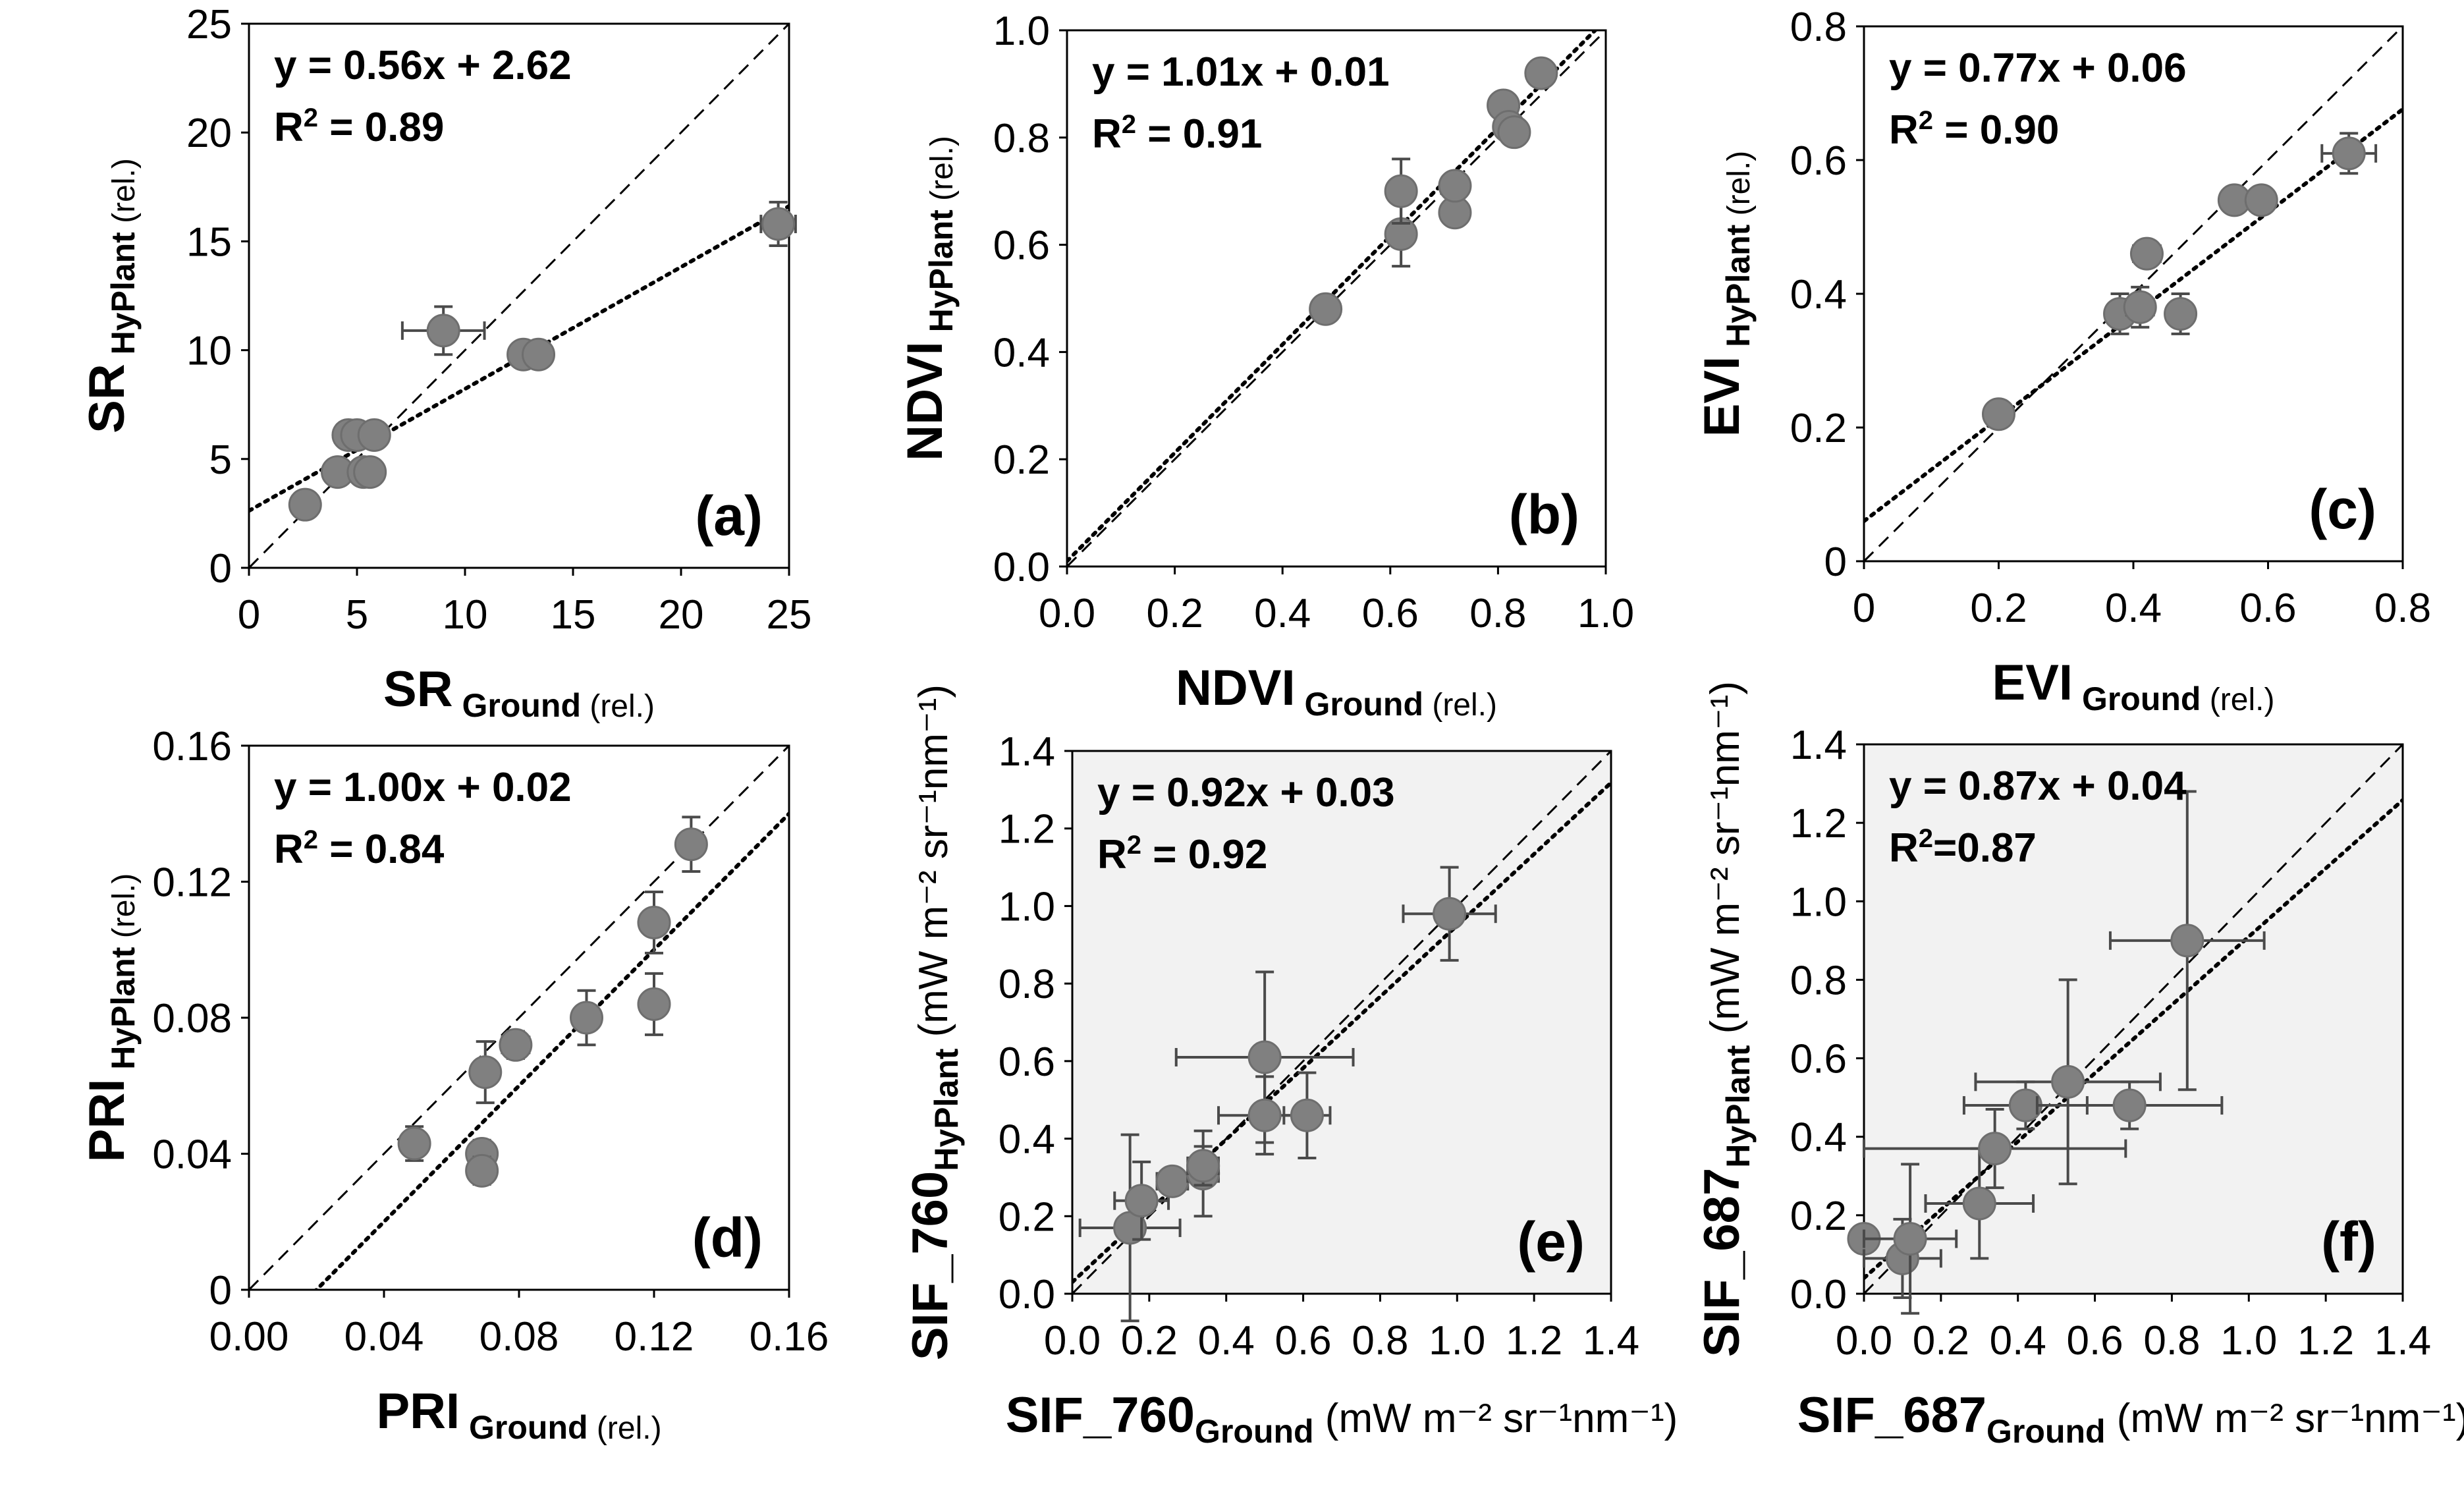  I want to click on r-squared: R2 = 0.84, so click(359, 848).